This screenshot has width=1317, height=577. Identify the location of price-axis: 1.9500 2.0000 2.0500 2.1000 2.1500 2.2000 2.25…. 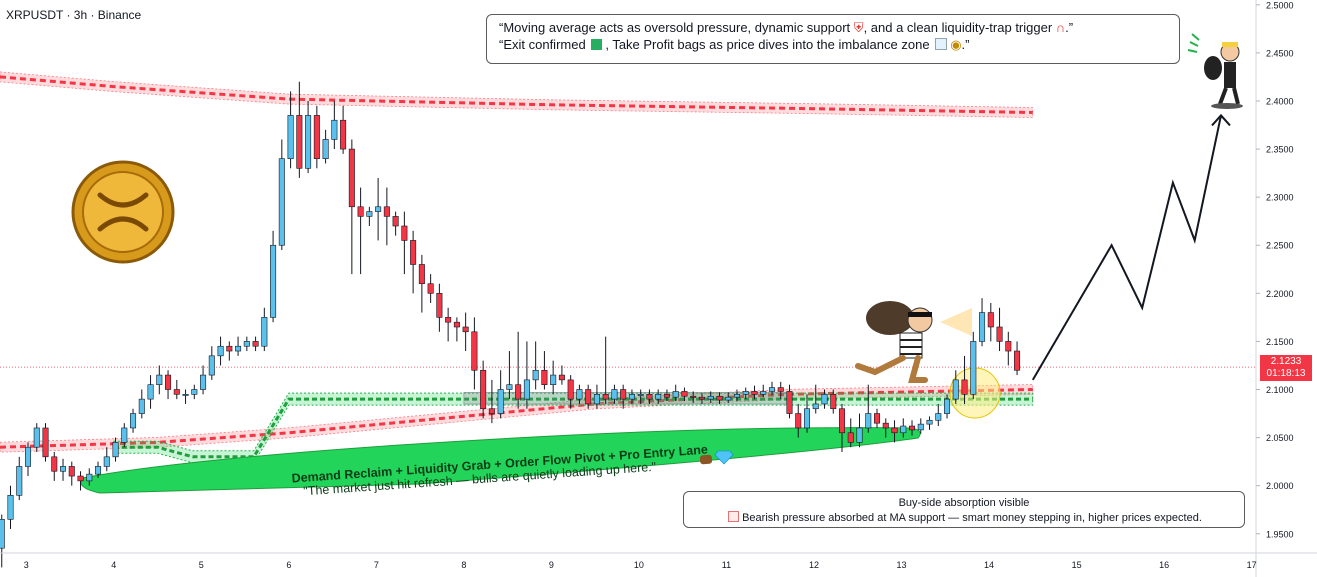
(1286, 288).